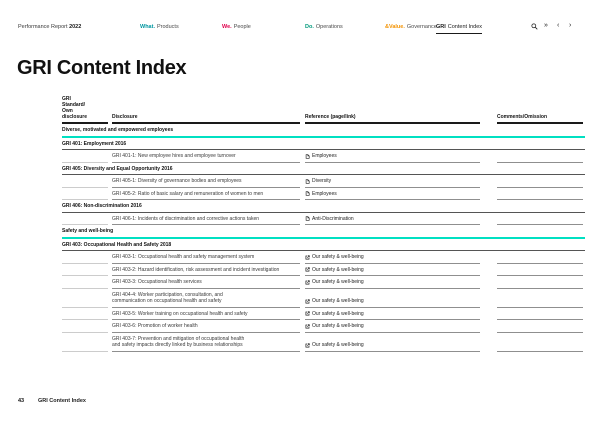  What do you see at coordinates (236, 27) in the screenshot?
I see `nav-item-people: We. People` at bounding box center [236, 27].